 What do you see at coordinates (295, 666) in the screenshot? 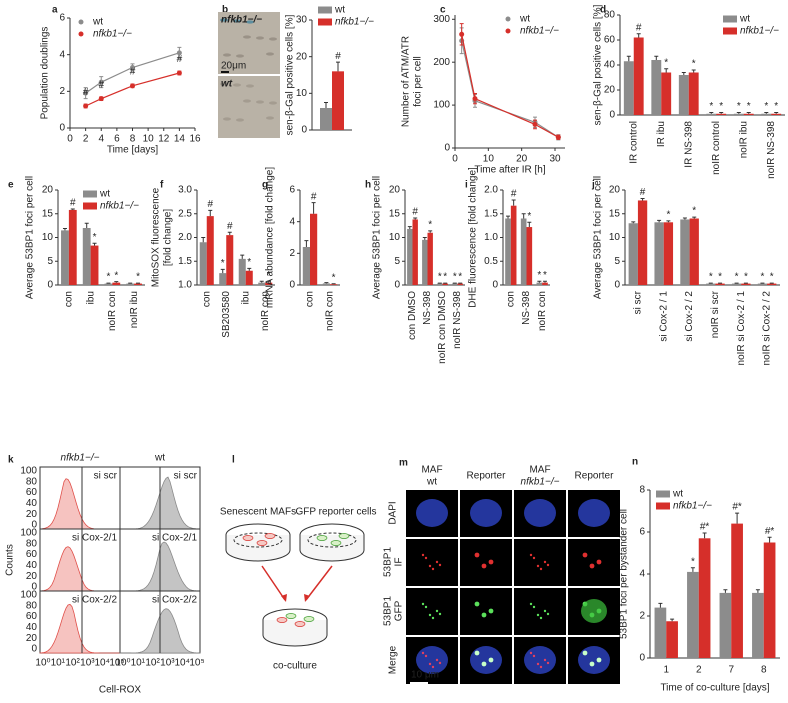
I see `dish-label: co-culture` at bounding box center [295, 666].